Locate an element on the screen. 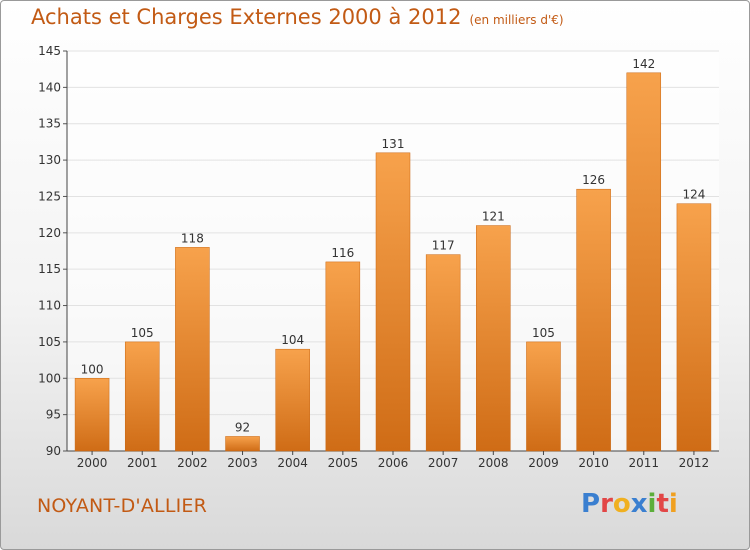 The image size is (750, 550). logo-letter: r is located at coordinates (606, 504).